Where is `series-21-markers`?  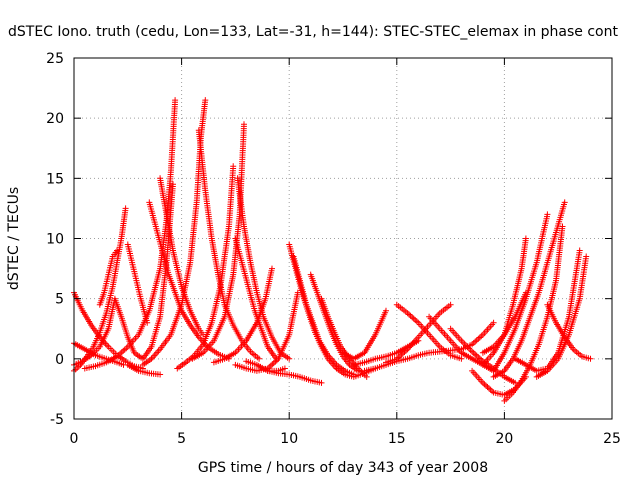
series-21-markers is located at coordinates (323, 315).